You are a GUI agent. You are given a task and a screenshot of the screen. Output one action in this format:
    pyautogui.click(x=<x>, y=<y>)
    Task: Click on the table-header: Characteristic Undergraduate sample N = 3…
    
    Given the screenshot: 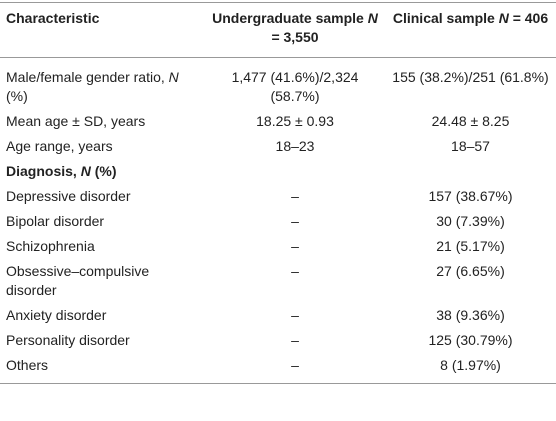 What is the action you would take?
    pyautogui.click(x=278, y=30)
    